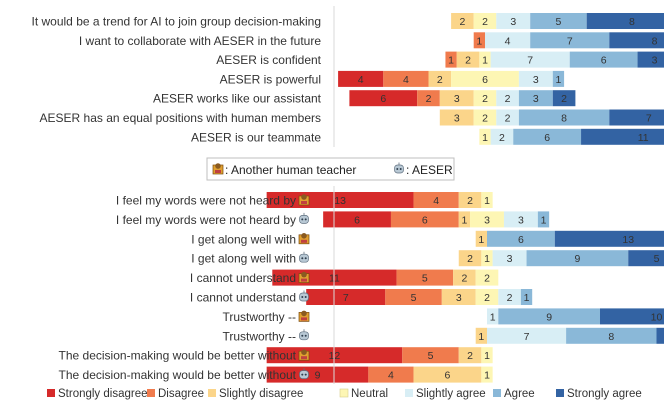 The height and width of the screenshot is (413, 664). I want to click on legend-label: Agree, so click(519, 394).